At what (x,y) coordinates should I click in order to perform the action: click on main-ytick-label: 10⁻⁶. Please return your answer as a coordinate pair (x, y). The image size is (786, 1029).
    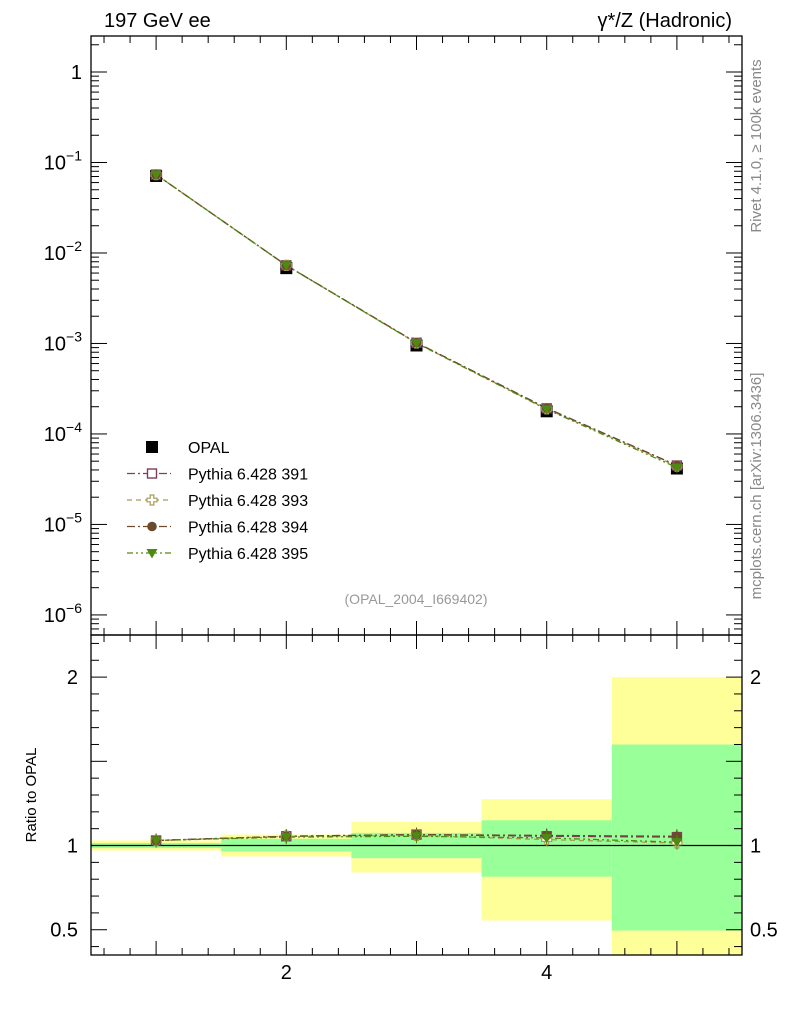
    Looking at the image, I should click on (63, 613).